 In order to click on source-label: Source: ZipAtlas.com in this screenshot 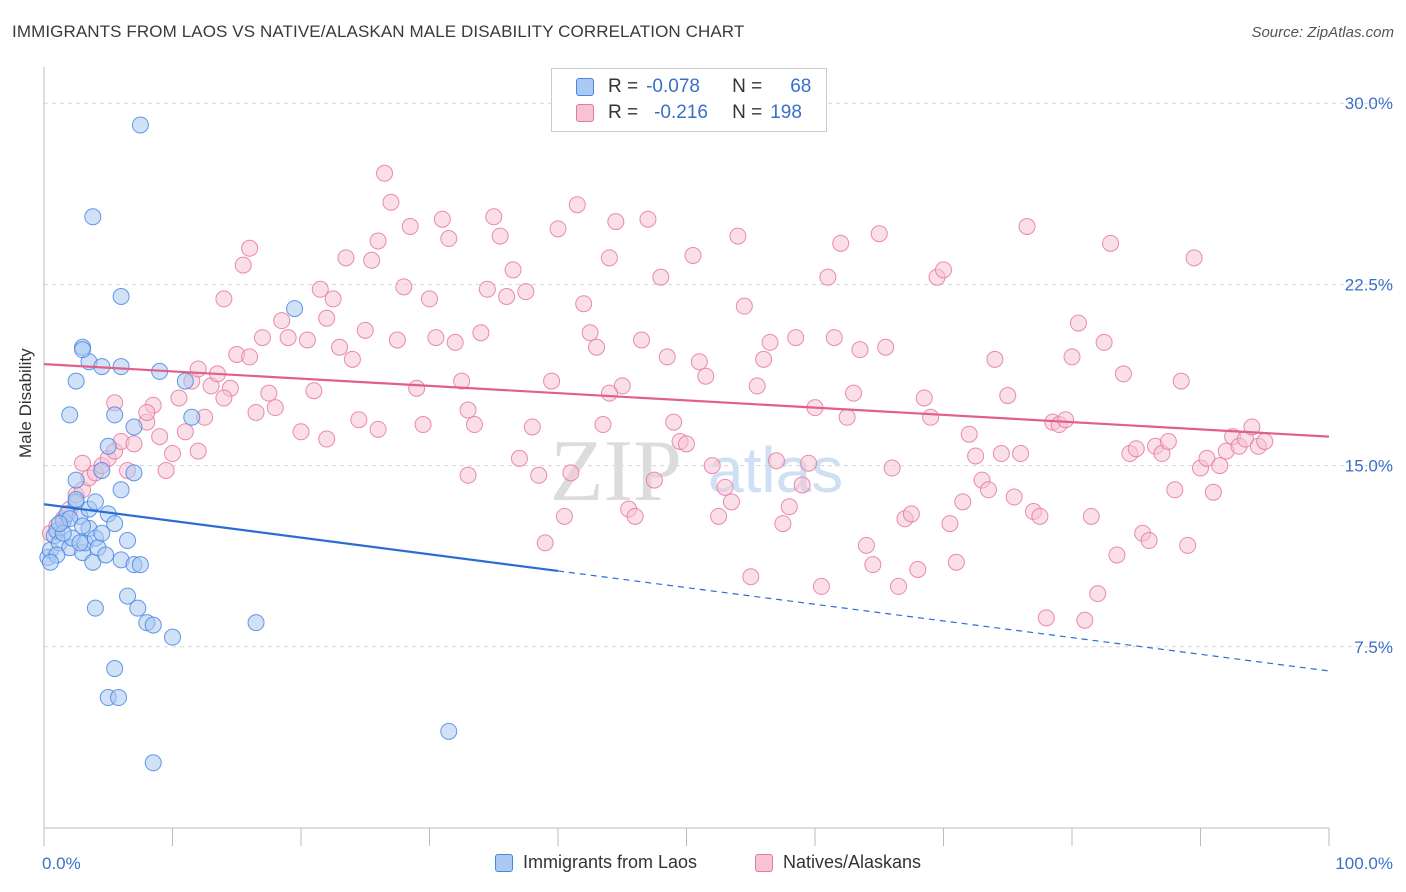, I will do `click(1322, 32)`.